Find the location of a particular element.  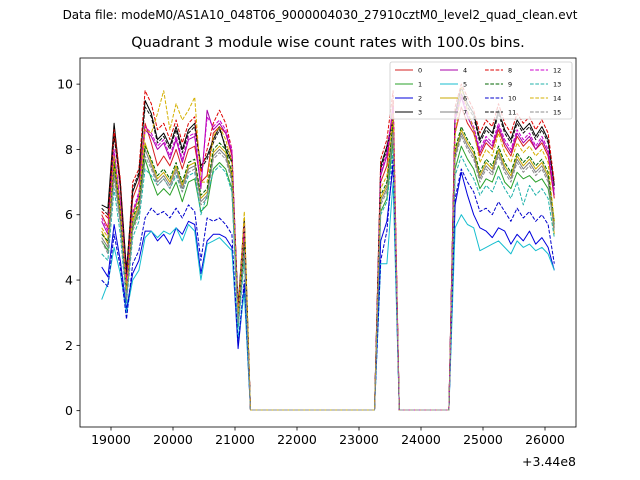

y-tick-label: 4 is located at coordinates (69, 280).